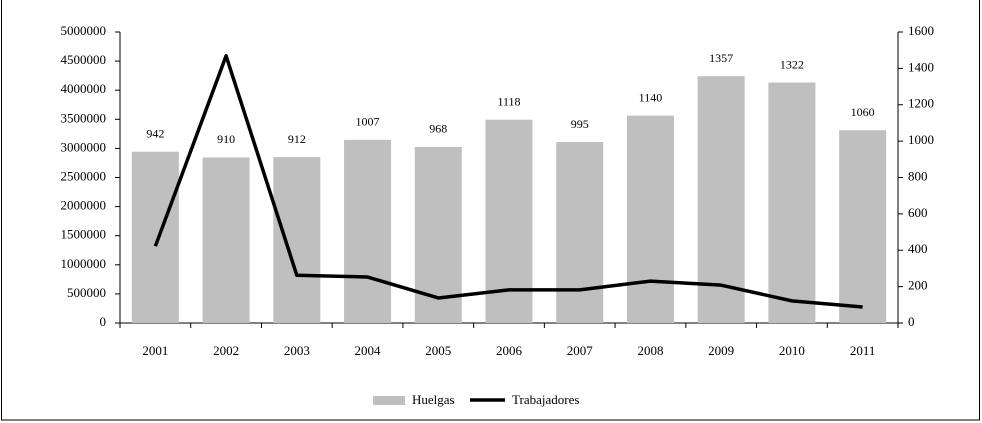  Describe the element at coordinates (84, 234) in the screenshot. I see `y-tick-label: 1500000` at that location.